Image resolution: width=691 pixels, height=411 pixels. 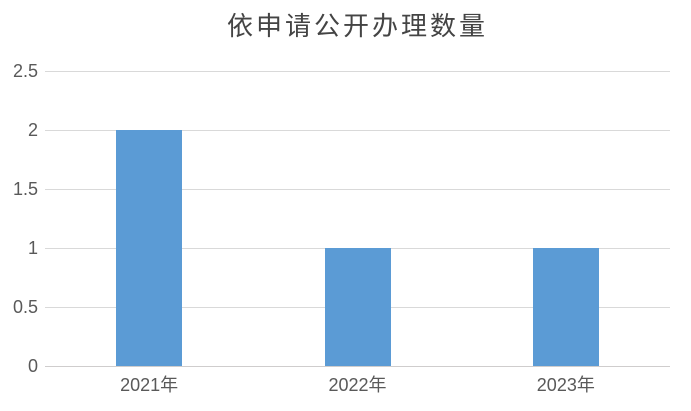 What do you see at coordinates (25, 189) in the screenshot?
I see `y-tick-label: 1.5` at bounding box center [25, 189].